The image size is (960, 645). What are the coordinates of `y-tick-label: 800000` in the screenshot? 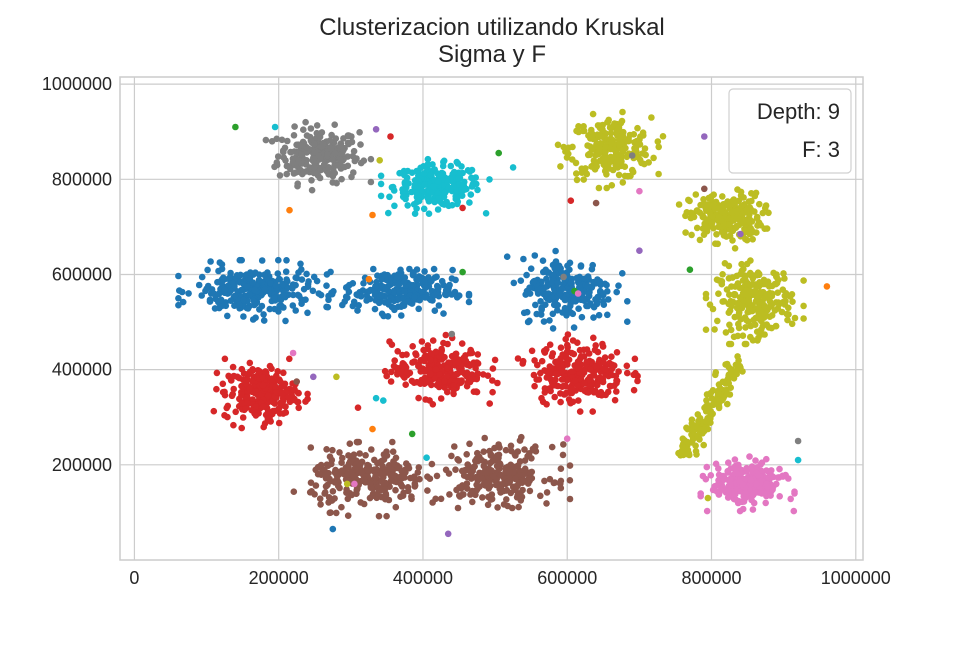 It's located at (82, 179).